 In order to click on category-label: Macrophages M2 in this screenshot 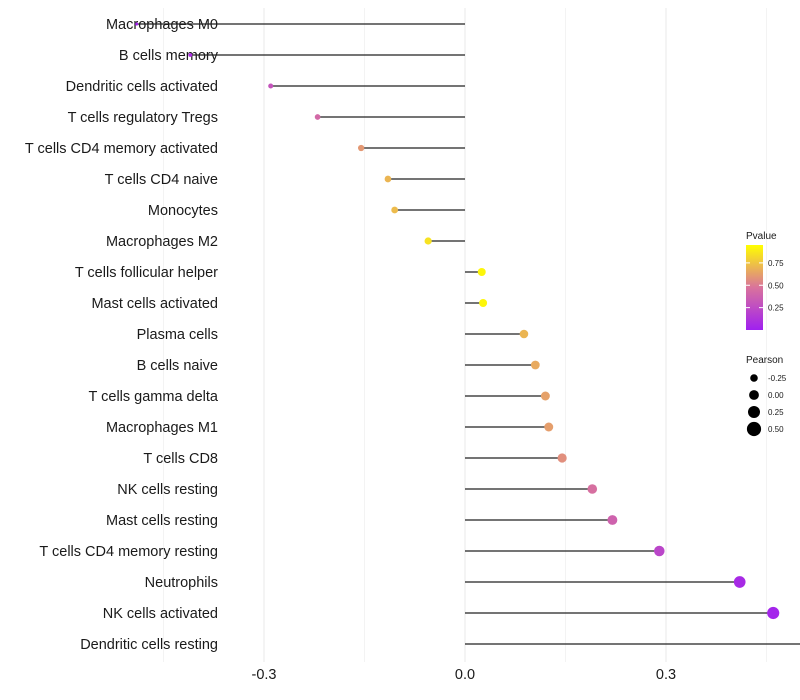, I will do `click(162, 242)`.